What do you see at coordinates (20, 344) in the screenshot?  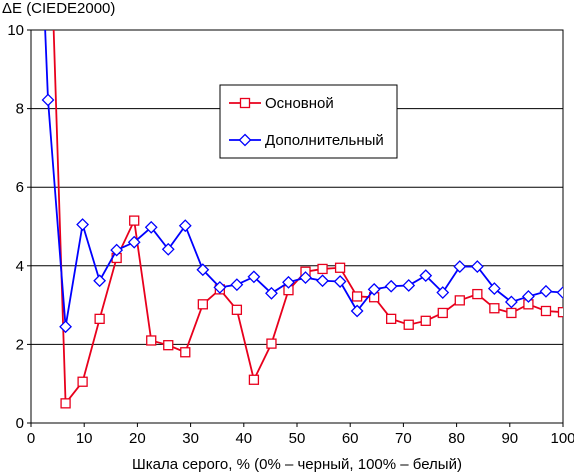 I see `y-tick-label: 2` at bounding box center [20, 344].